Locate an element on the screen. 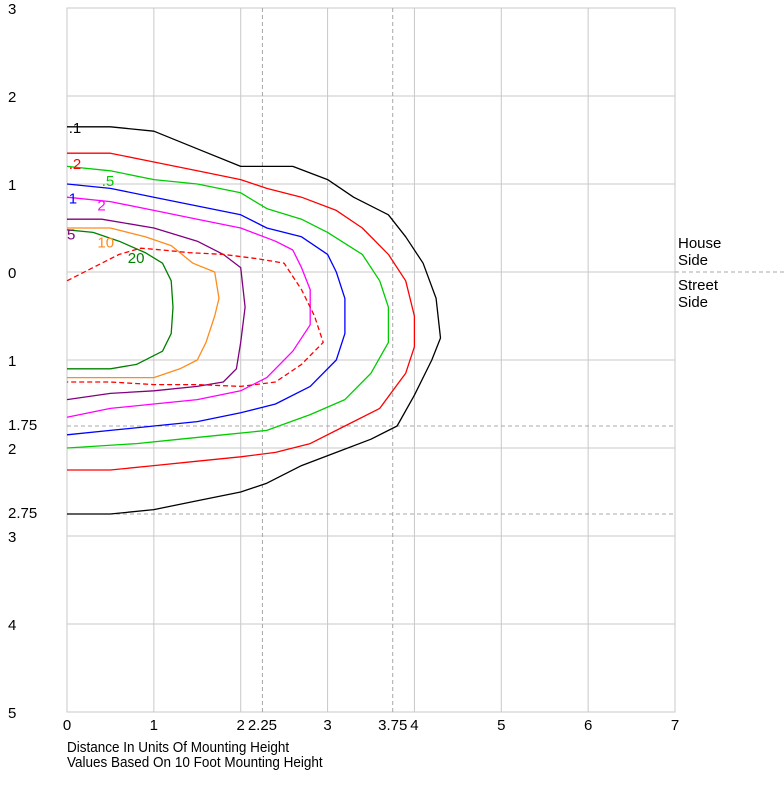 This screenshot has height=791, width=784. house-side-label-1: House is located at coordinates (699, 243).